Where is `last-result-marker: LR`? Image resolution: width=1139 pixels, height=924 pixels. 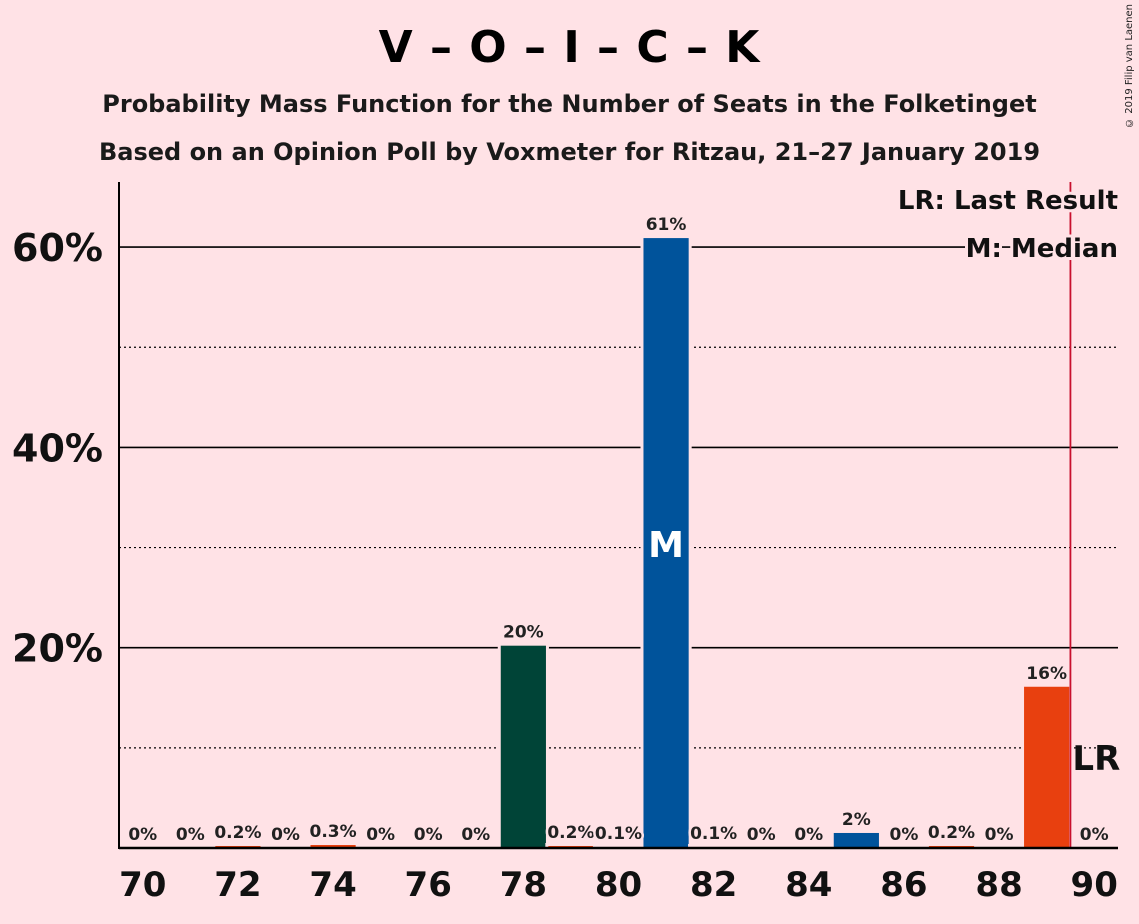 last-result-marker: LR is located at coordinates (1096, 759).